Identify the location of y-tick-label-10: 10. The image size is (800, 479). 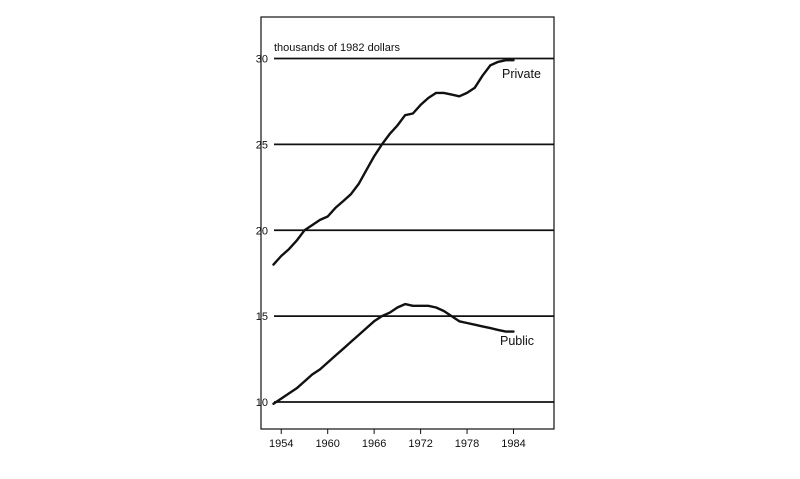
(262, 403).